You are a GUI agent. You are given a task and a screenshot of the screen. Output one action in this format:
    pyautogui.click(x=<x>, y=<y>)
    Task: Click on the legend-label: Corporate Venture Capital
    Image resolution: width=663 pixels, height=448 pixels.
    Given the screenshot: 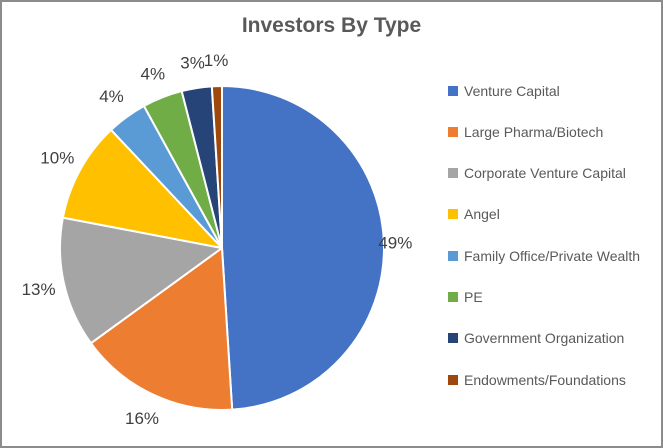 What is the action you would take?
    pyautogui.click(x=545, y=173)
    